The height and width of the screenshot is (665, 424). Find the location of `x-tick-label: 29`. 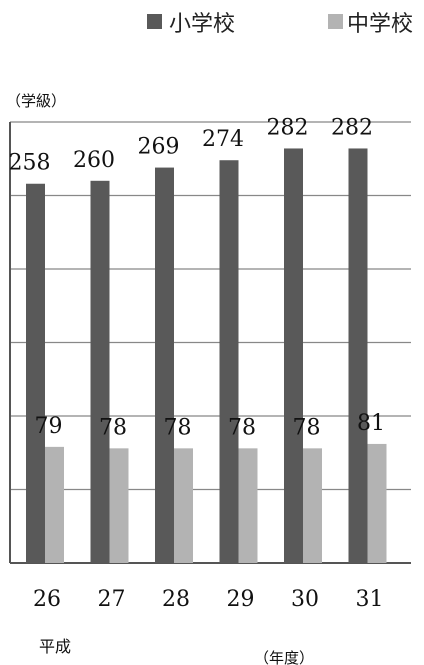

x-tick-label: 29 is located at coordinates (241, 599).